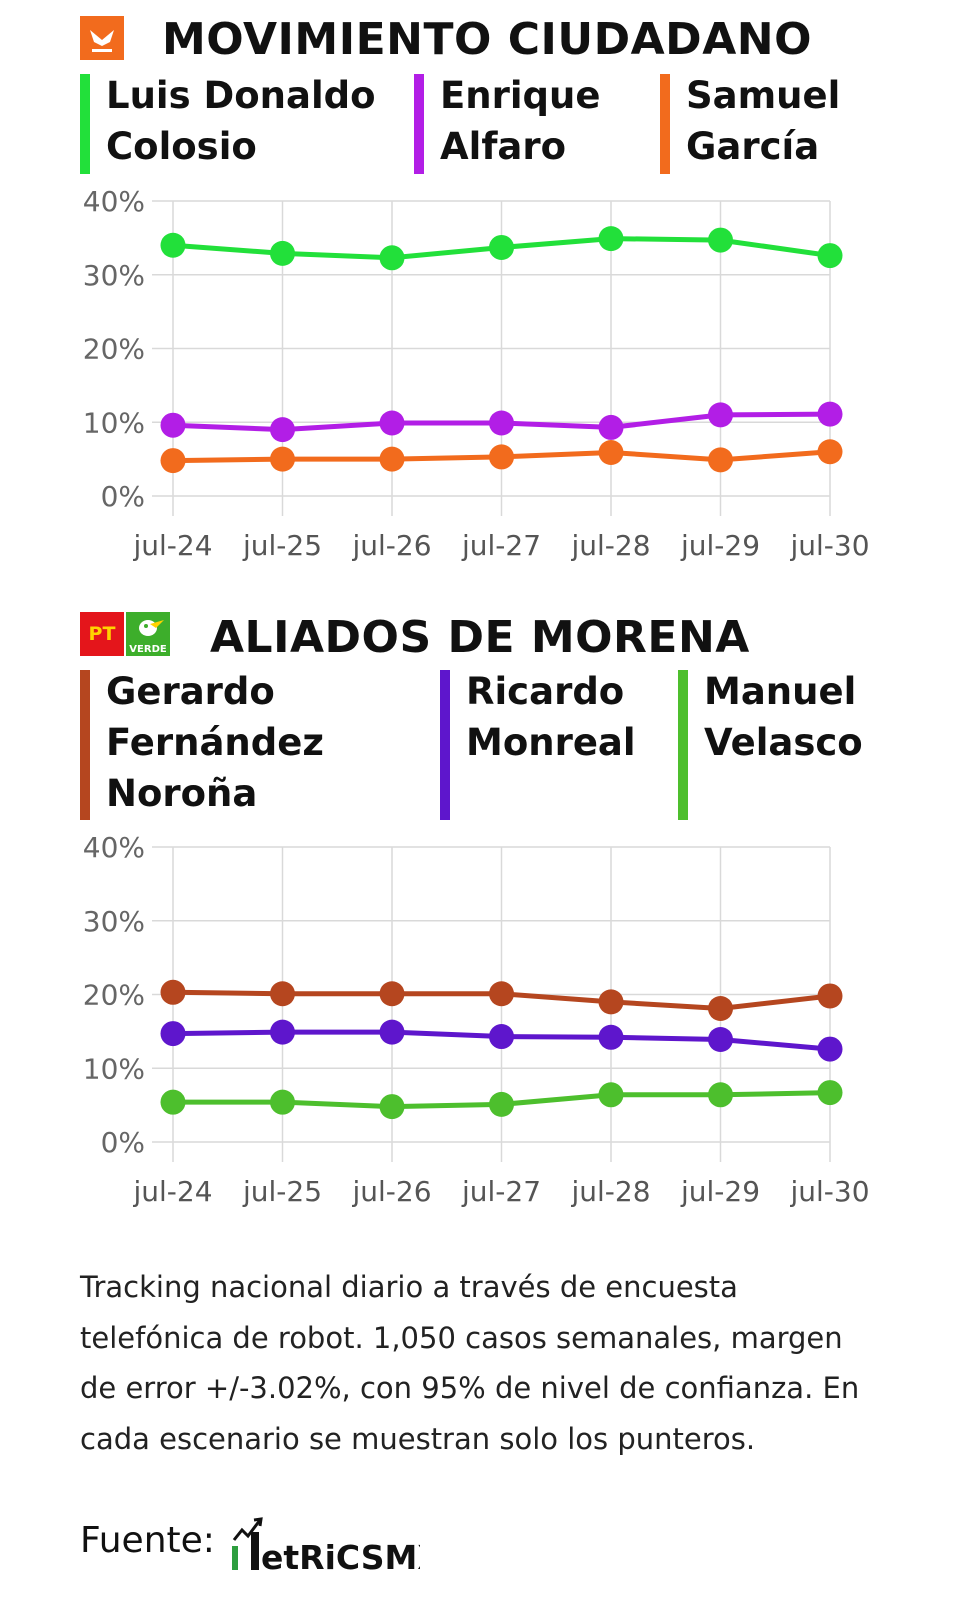  I want to click on legend-item-garcia: Samuel García, so click(780, 124).